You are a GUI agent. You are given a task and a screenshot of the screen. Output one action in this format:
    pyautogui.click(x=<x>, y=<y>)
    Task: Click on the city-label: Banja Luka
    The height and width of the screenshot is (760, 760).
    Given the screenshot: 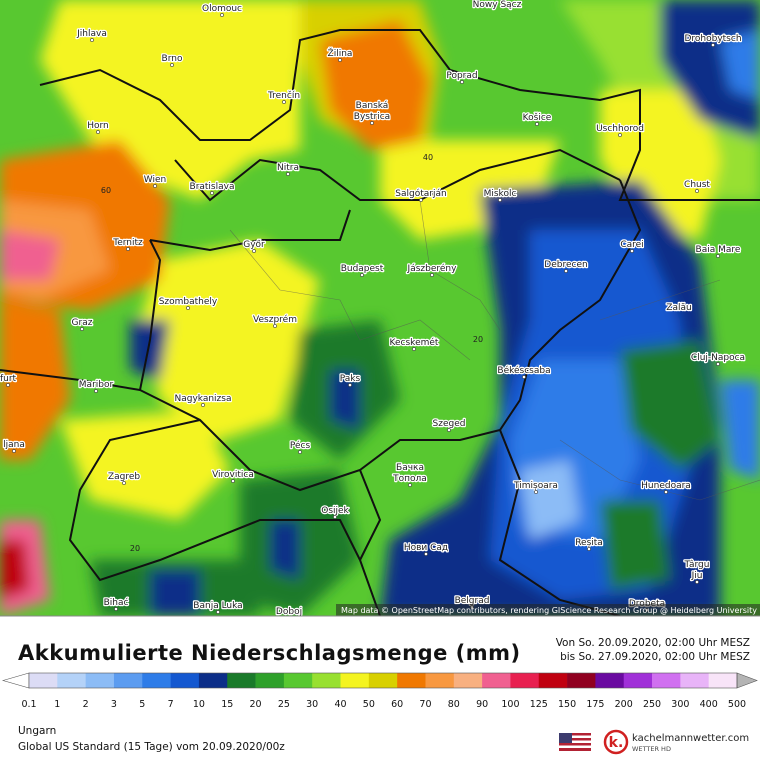 What is the action you would take?
    pyautogui.click(x=217, y=606)
    